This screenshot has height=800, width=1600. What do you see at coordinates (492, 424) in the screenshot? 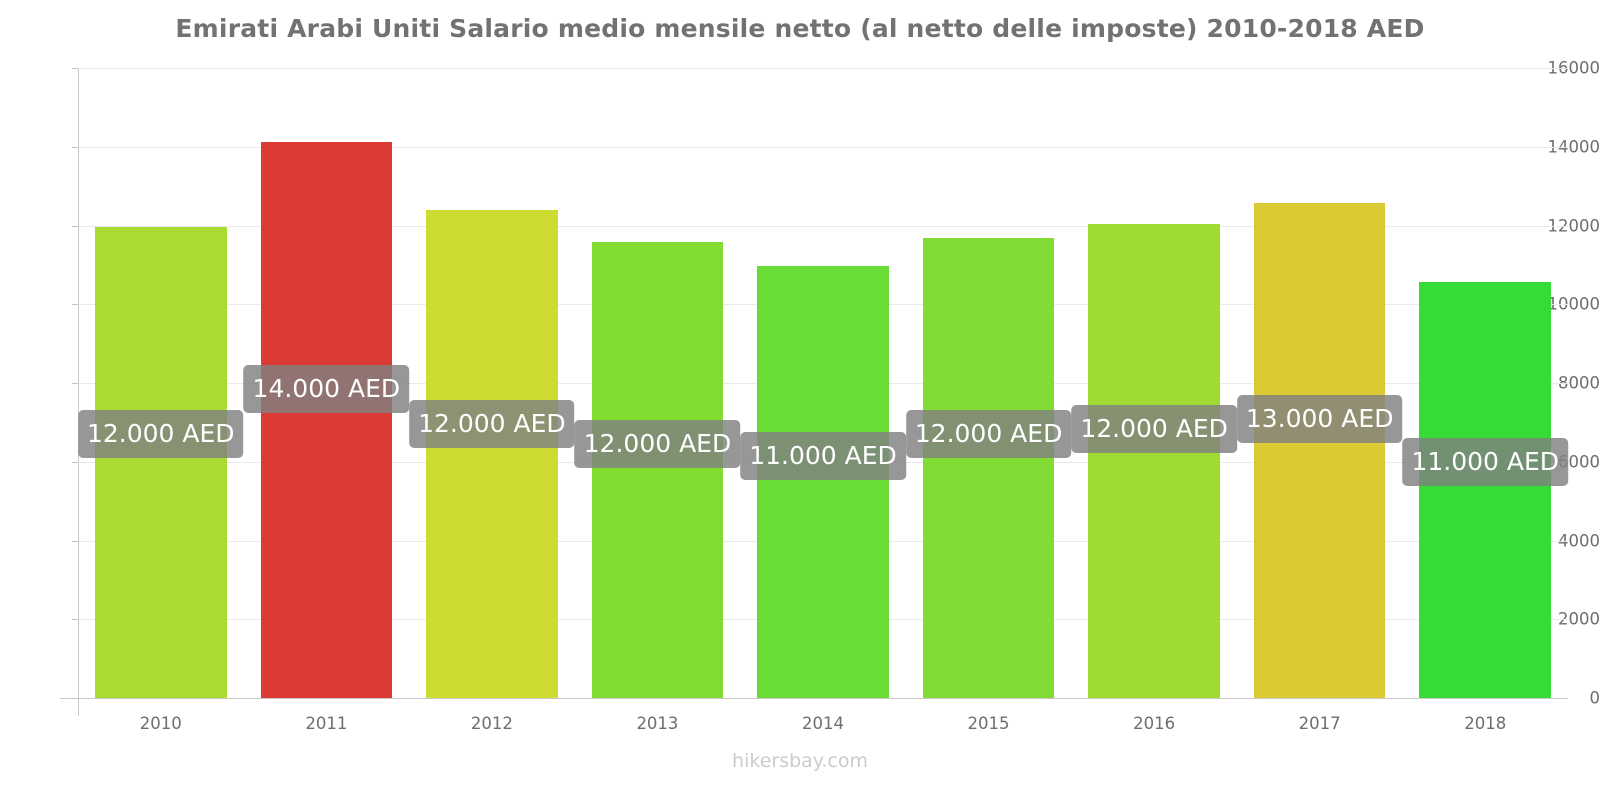
I see `value-label-2012: 12.000 AED` at bounding box center [492, 424].